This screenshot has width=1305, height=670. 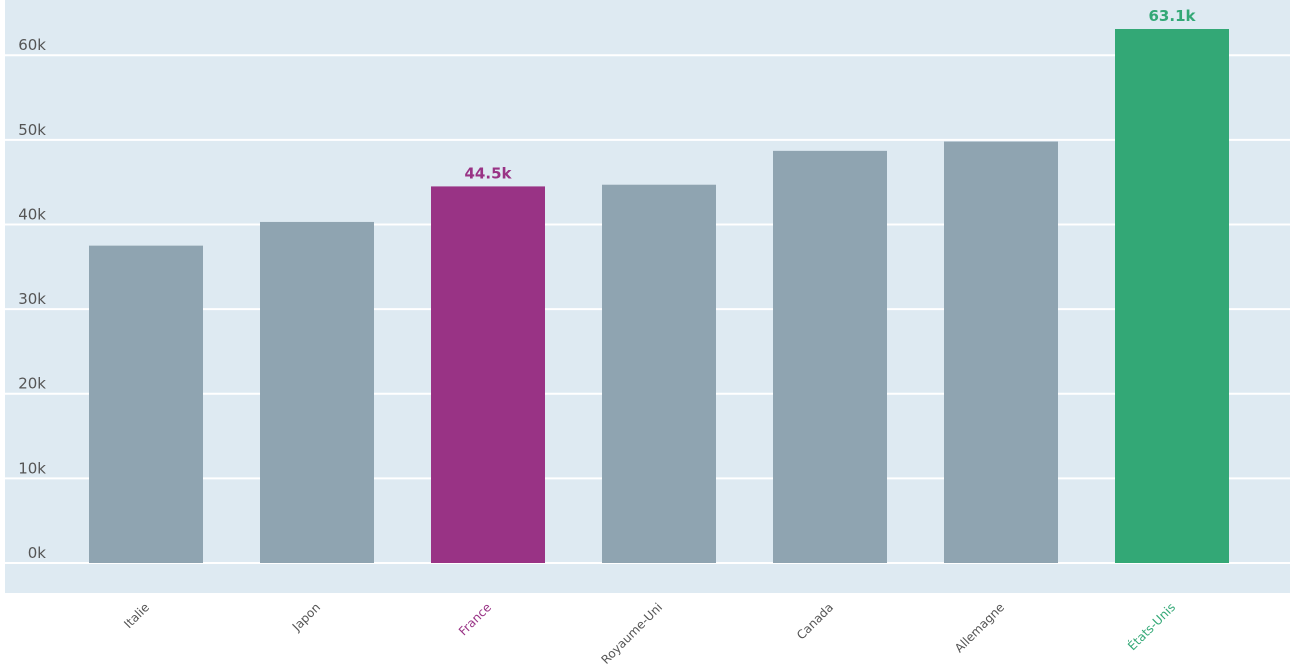 I want to click on y-tick-label: 10k, so click(x=32, y=468).